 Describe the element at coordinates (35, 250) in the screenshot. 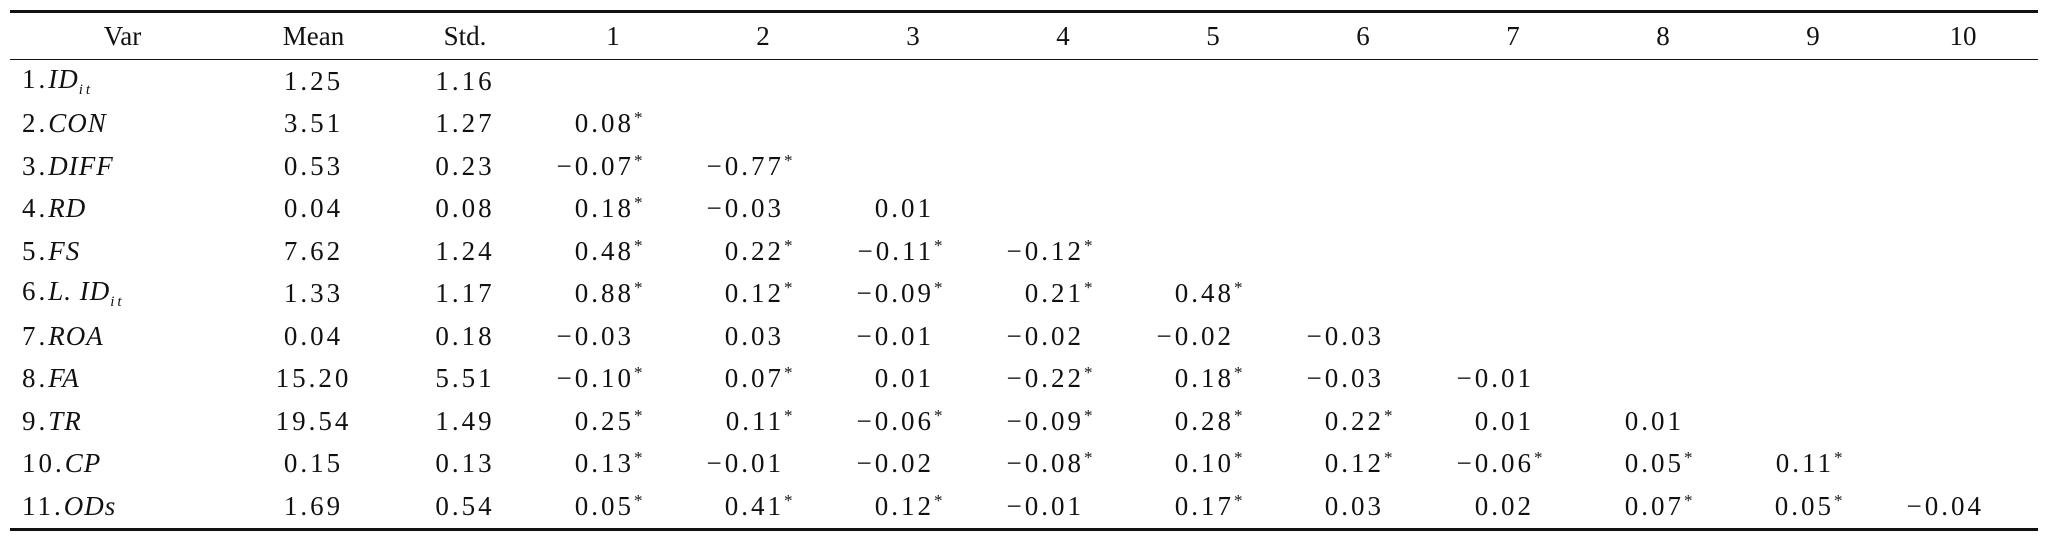

I see `row-number: 5.` at that location.